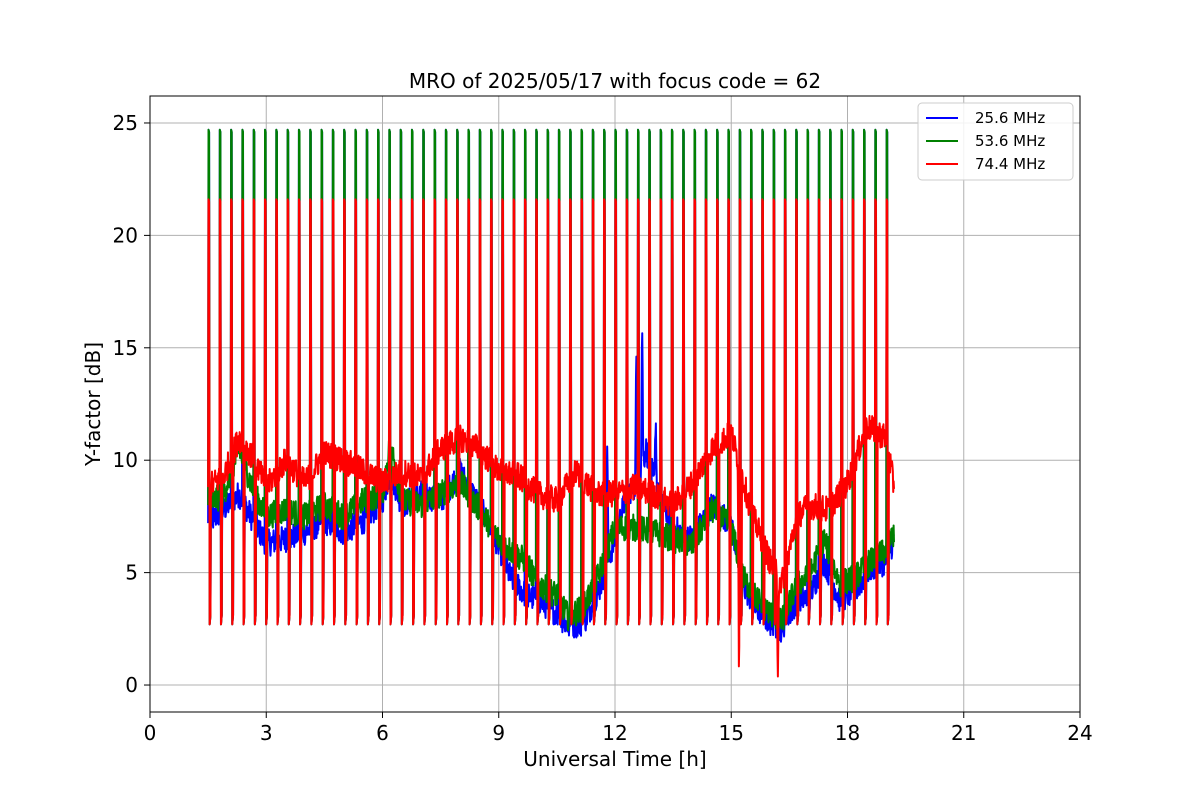 Image resolution: width=1200 pixels, height=800 pixels. I want to click on y-tick-label: 10, so click(125, 460).